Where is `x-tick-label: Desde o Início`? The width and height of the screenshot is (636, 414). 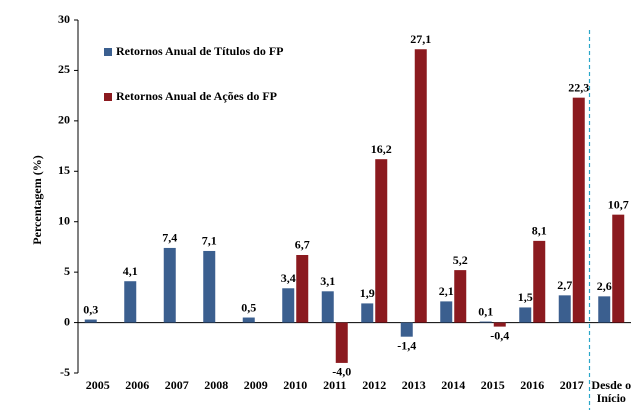 x-tick-label: Desde o Início is located at coordinates (611, 391).